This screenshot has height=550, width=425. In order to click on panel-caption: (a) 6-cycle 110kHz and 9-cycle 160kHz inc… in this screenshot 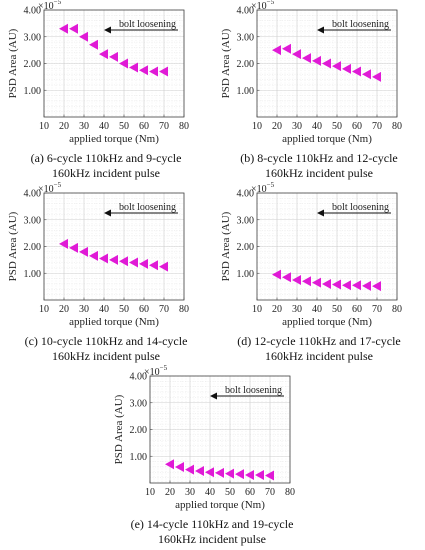, I will do `click(106, 166)`.